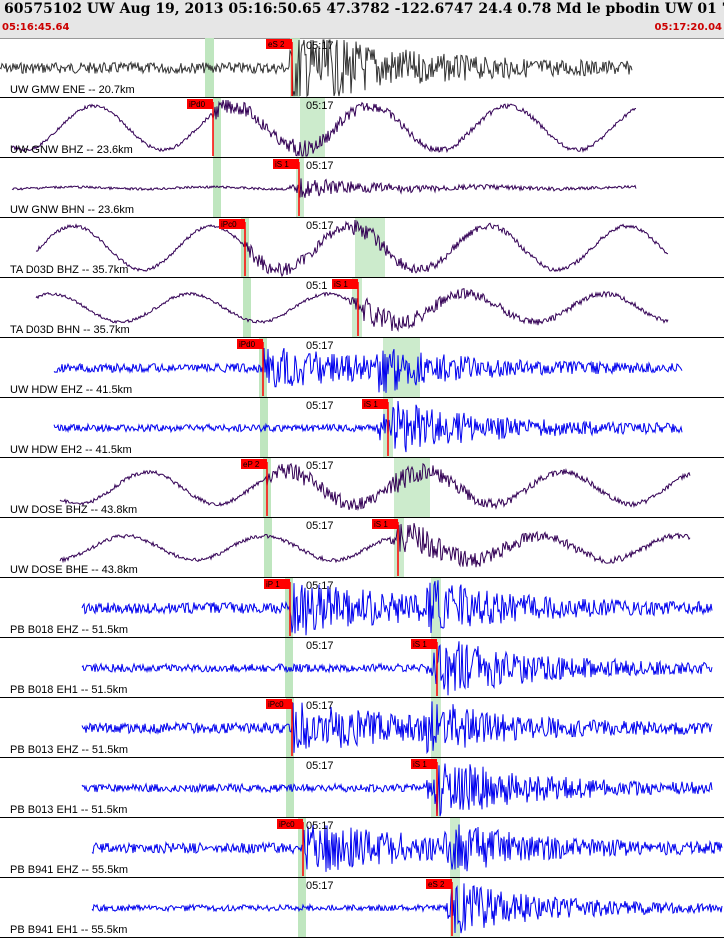 This screenshot has height=938, width=724. Describe the element at coordinates (72, 210) in the screenshot. I see `station-label: UW GNW BHN -- 23.6km` at that location.